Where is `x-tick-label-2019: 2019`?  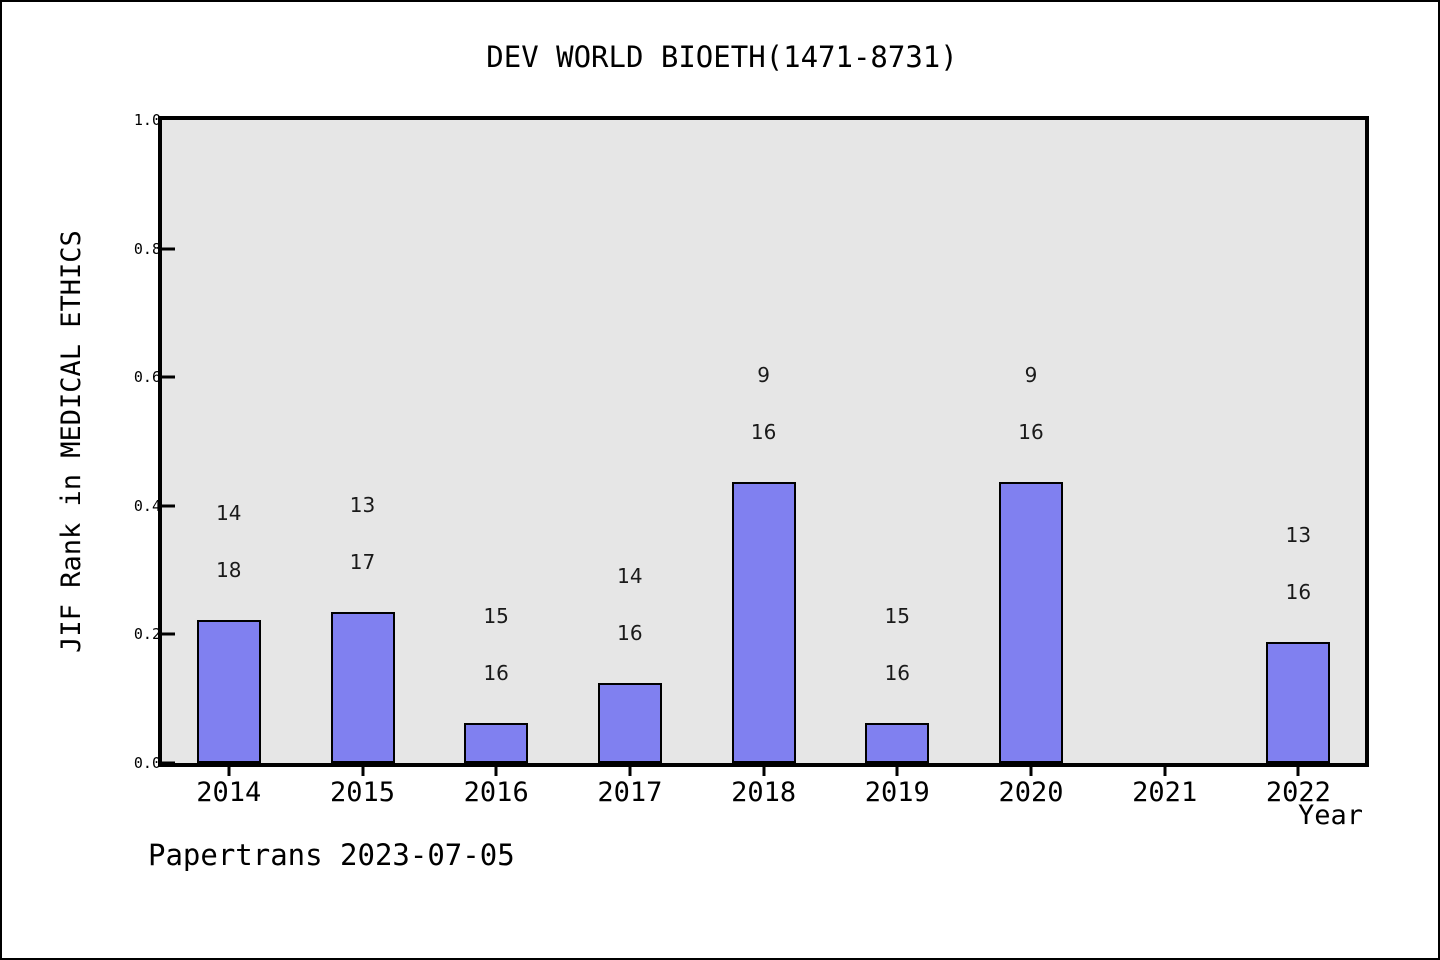 x-tick-label-2019: 2019 is located at coordinates (897, 792).